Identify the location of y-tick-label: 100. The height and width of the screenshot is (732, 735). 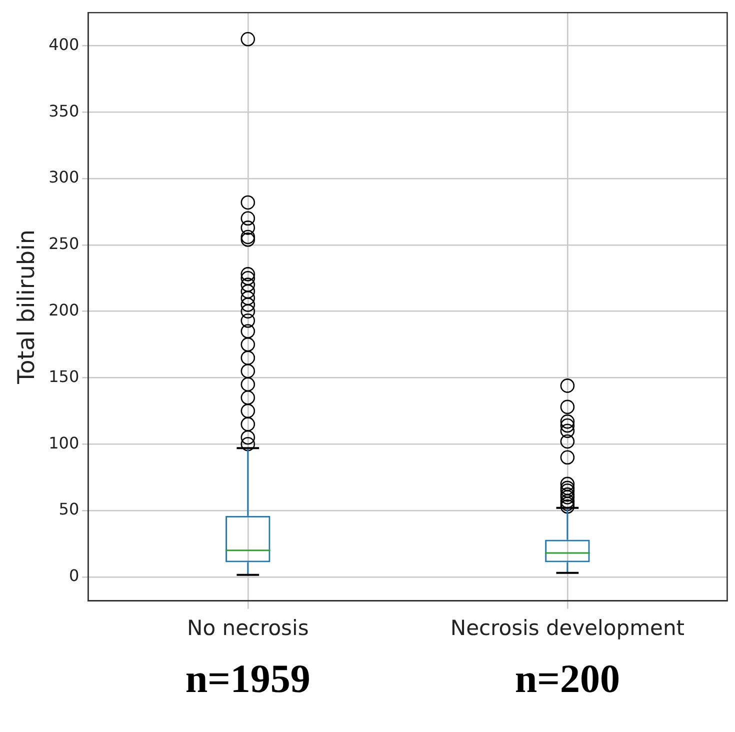
(64, 442).